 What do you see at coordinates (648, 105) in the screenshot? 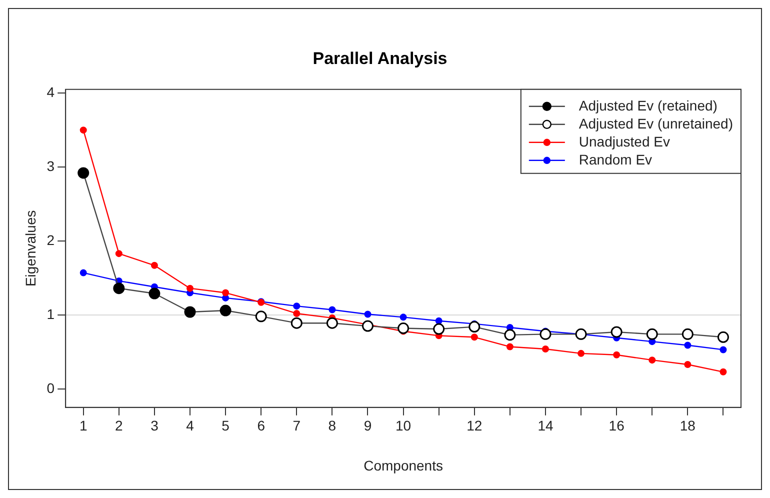
I see `legend-label: Adjusted Ev (retained)` at bounding box center [648, 105].